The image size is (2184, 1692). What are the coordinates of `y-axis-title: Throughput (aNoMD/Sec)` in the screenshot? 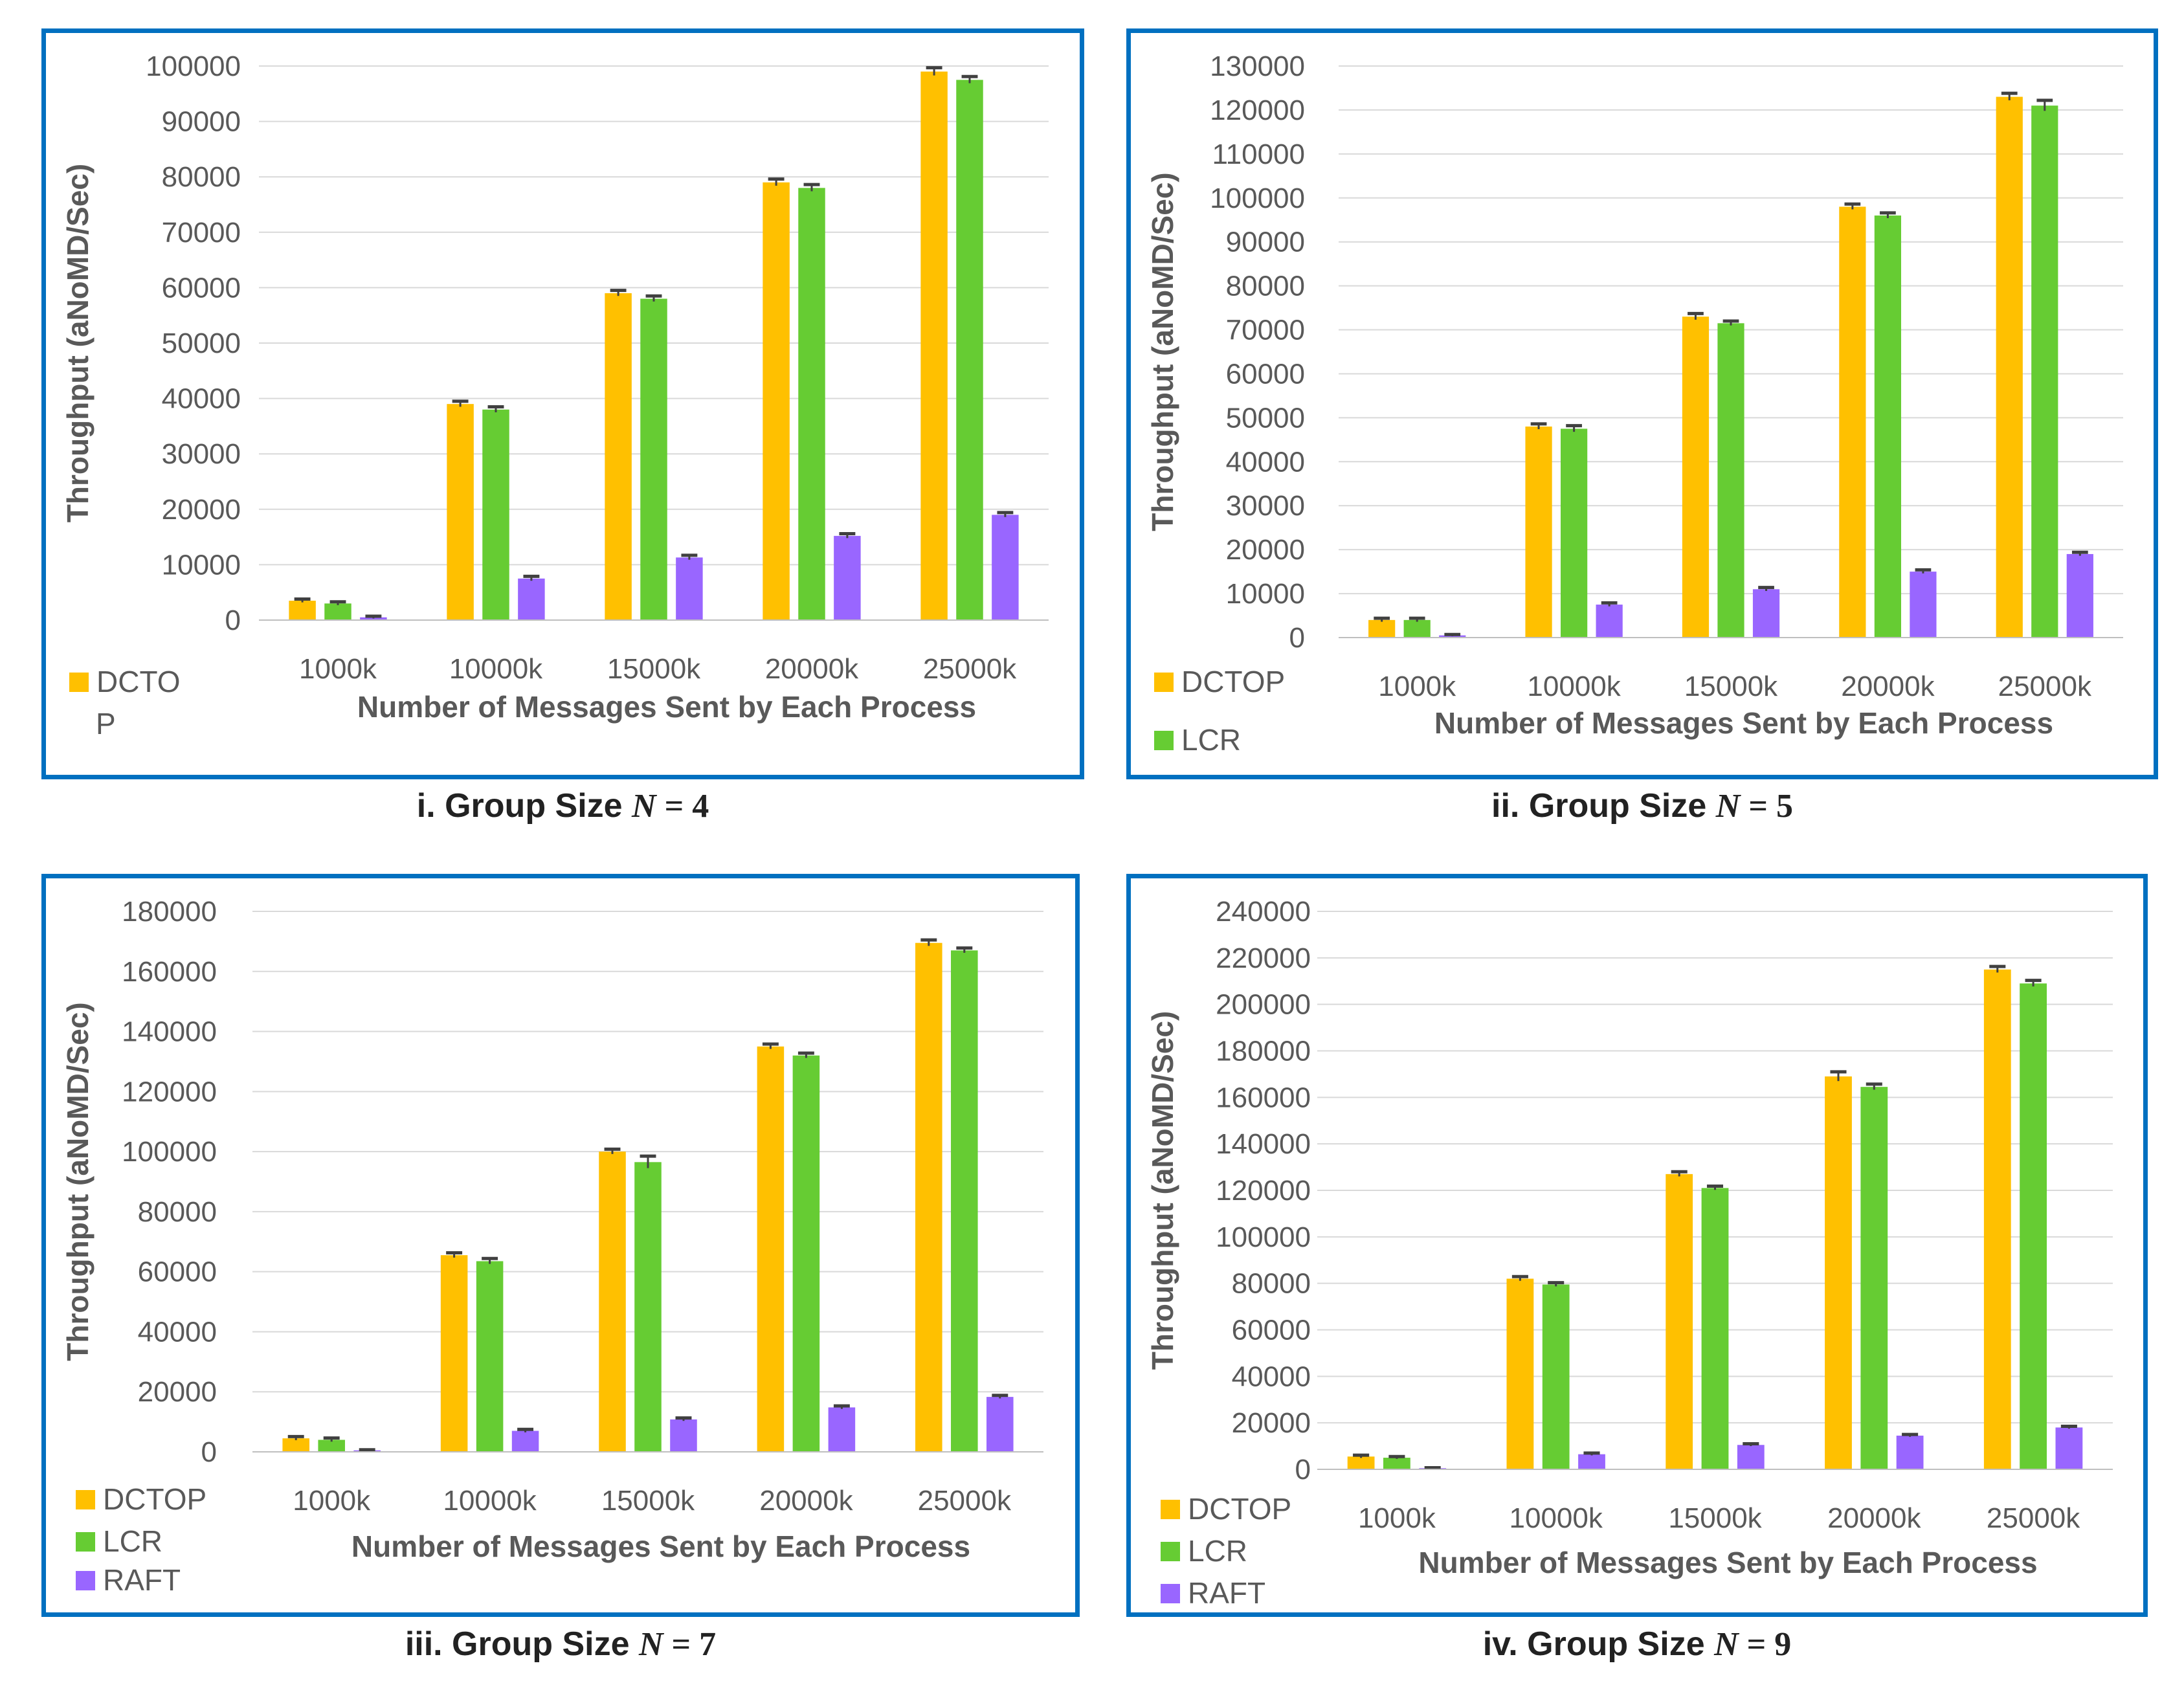 It's located at (78, 1181).